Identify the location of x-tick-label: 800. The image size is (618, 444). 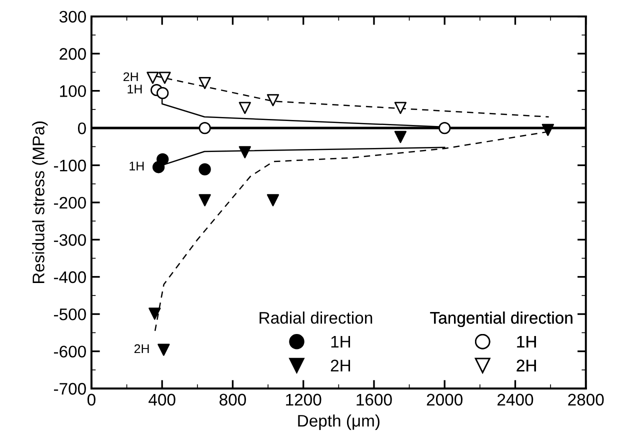
(233, 400).